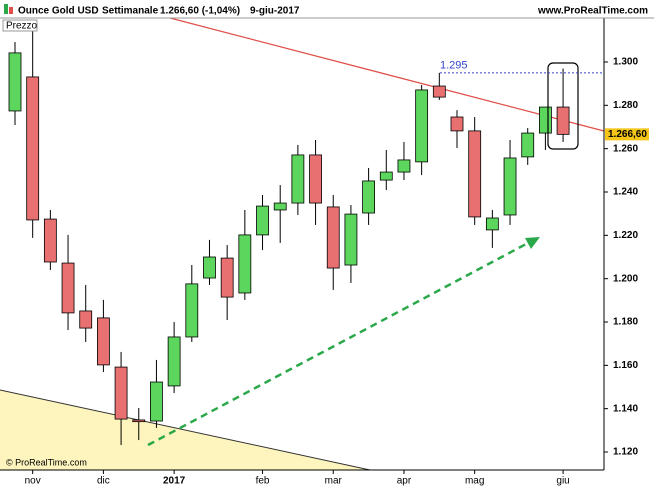  What do you see at coordinates (625, 322) in the screenshot?
I see `y-tick-label: 1.180` at bounding box center [625, 322].